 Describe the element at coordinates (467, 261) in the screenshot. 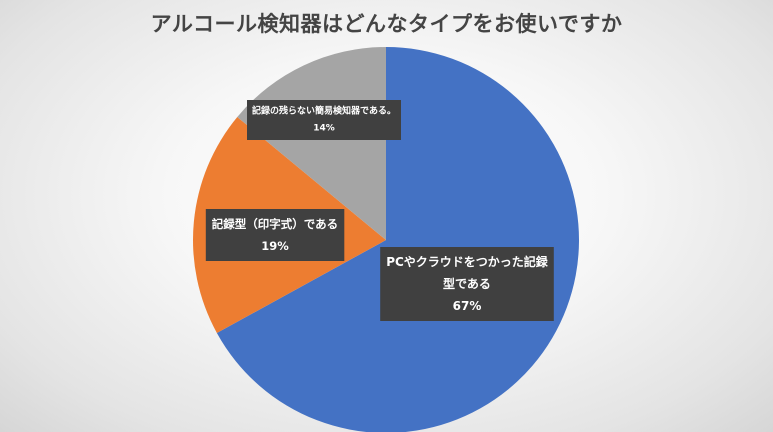

I see `data-label-text: PCやクラウドをつかった記録` at that location.